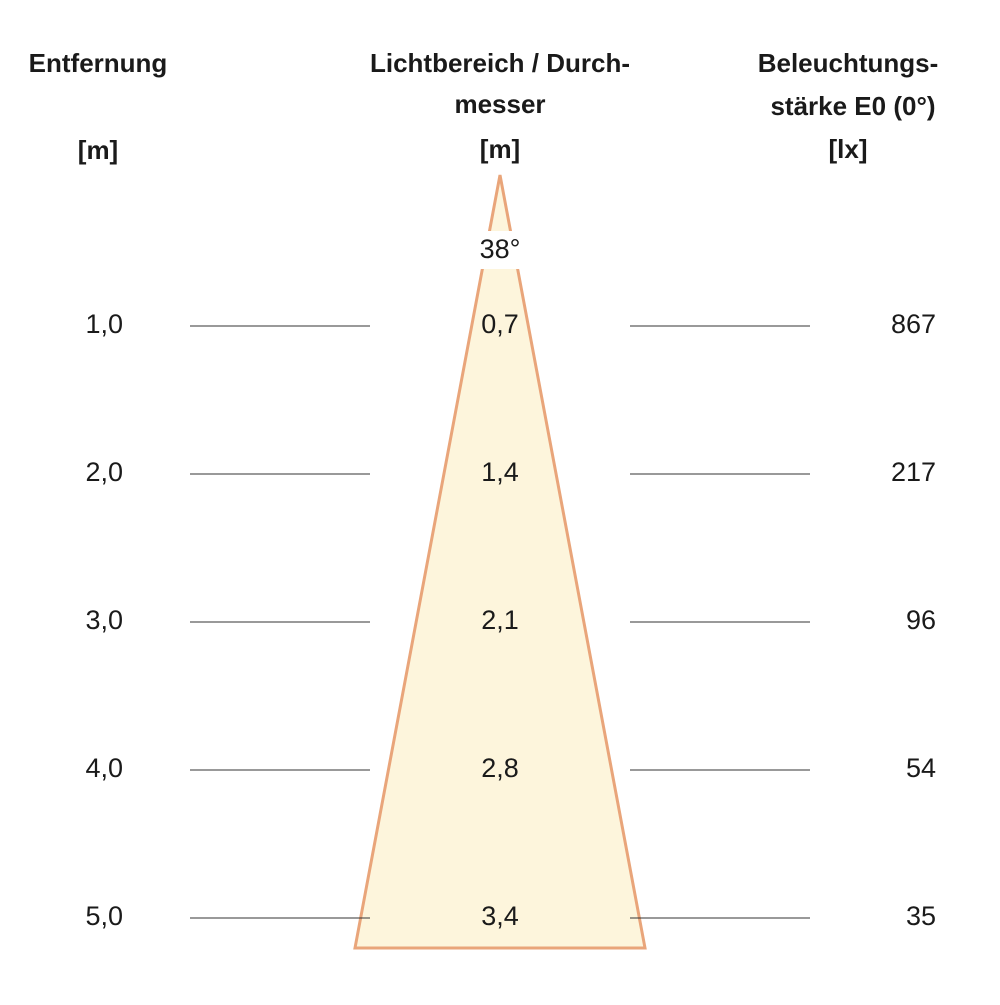  What do you see at coordinates (913, 324) in the screenshot?
I see `illuminance-value: 867` at bounding box center [913, 324].